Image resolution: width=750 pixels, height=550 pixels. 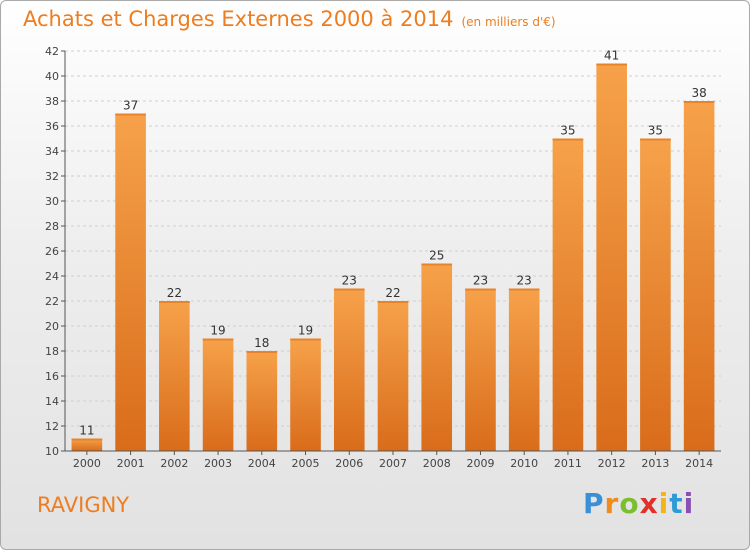 I want to click on y-tick-label: 22, so click(x=52, y=301).